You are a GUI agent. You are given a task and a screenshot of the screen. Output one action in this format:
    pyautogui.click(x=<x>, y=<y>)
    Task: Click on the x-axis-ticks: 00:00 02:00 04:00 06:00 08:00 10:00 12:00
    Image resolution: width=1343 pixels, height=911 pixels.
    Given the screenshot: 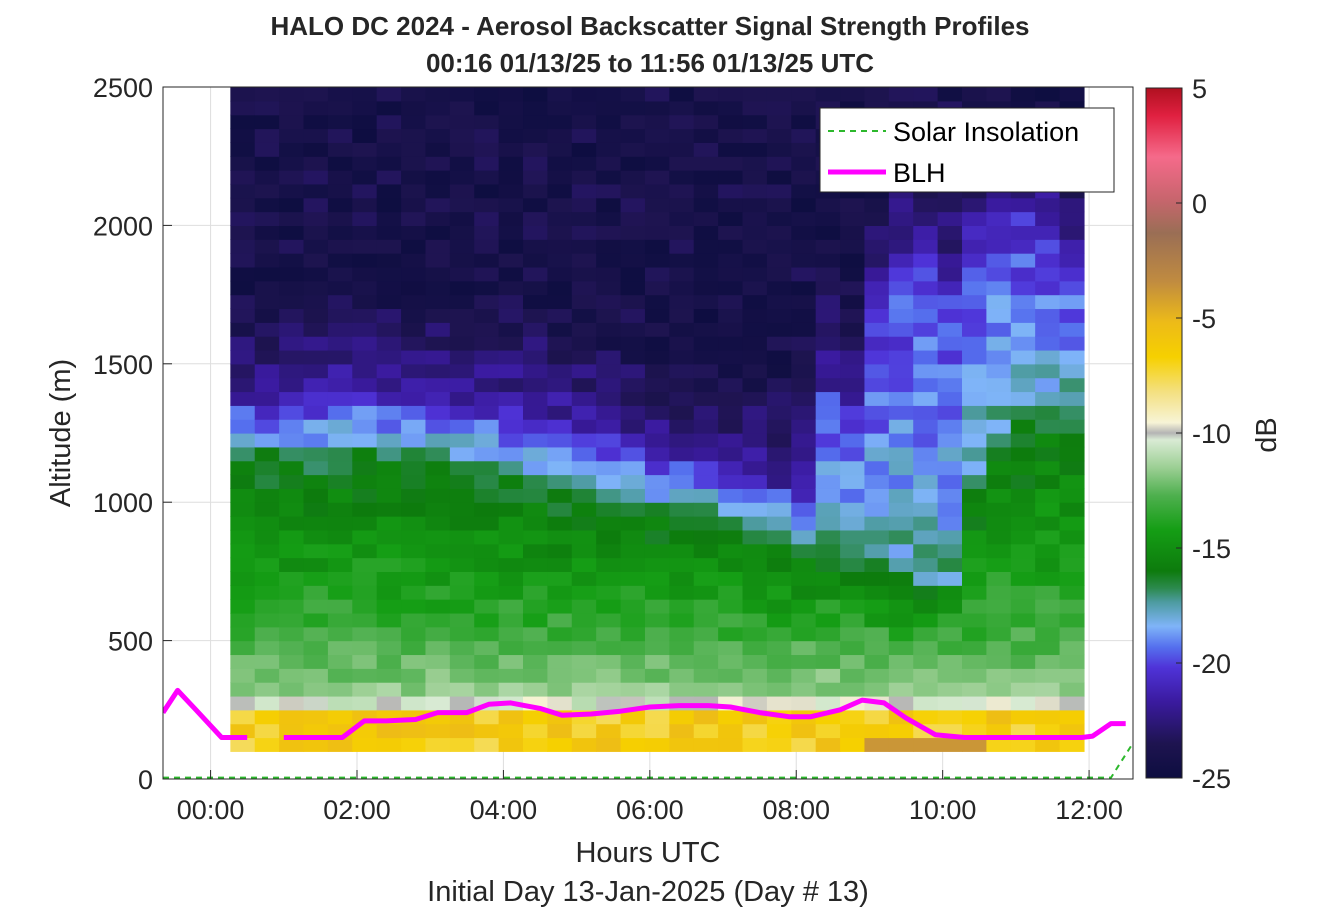 What is the action you would take?
    pyautogui.click(x=650, y=797)
    